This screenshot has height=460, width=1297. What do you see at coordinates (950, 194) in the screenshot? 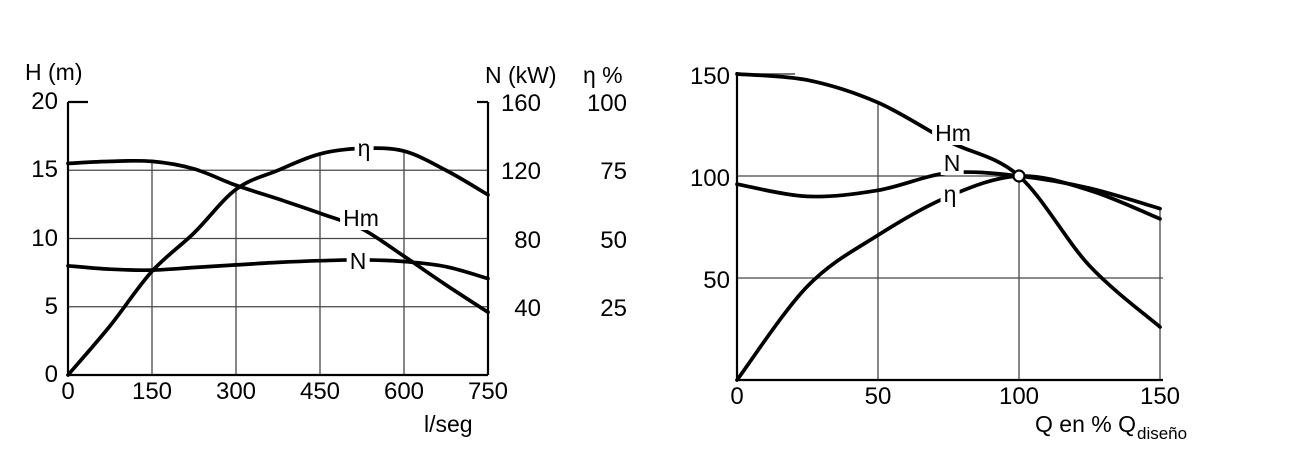
I see `c2-curve-label-eta: η` at bounding box center [950, 194].